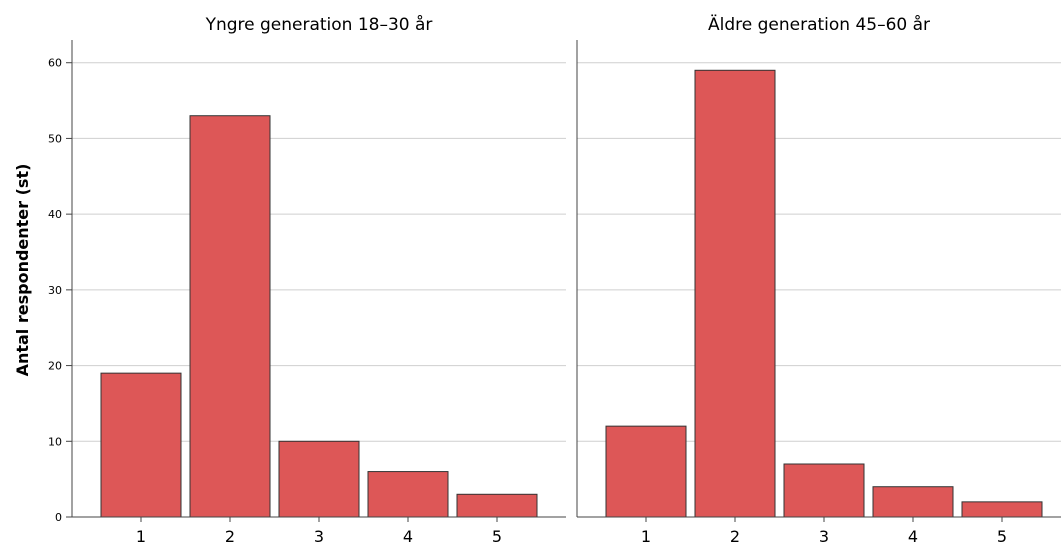 This screenshot has width=1061, height=547. Describe the element at coordinates (55, 441) in the screenshot. I see `y-tick-label-10: 10` at that location.